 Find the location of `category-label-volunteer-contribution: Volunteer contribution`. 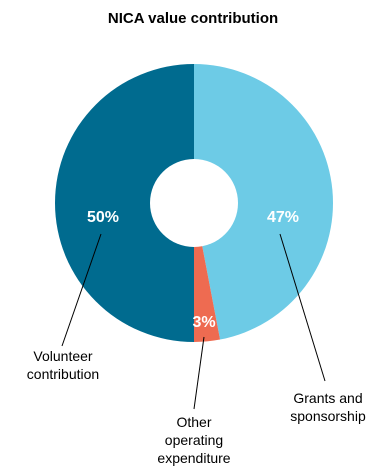

category-label-volunteer-contribution: Volunteer contribution is located at coordinates (63, 365).